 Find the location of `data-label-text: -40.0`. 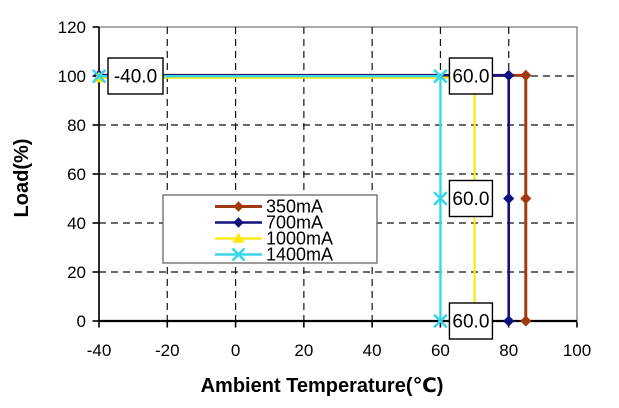

data-label-text: -40.0 is located at coordinates (135, 77).